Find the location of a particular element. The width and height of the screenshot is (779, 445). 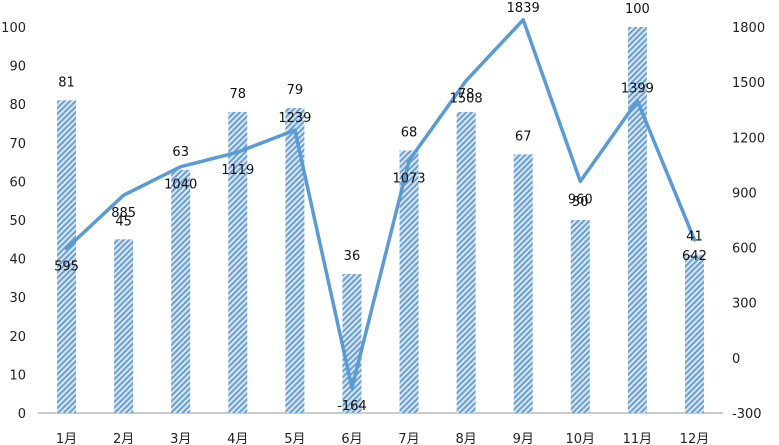

y-left-tick-label: 20 is located at coordinates (17, 337).